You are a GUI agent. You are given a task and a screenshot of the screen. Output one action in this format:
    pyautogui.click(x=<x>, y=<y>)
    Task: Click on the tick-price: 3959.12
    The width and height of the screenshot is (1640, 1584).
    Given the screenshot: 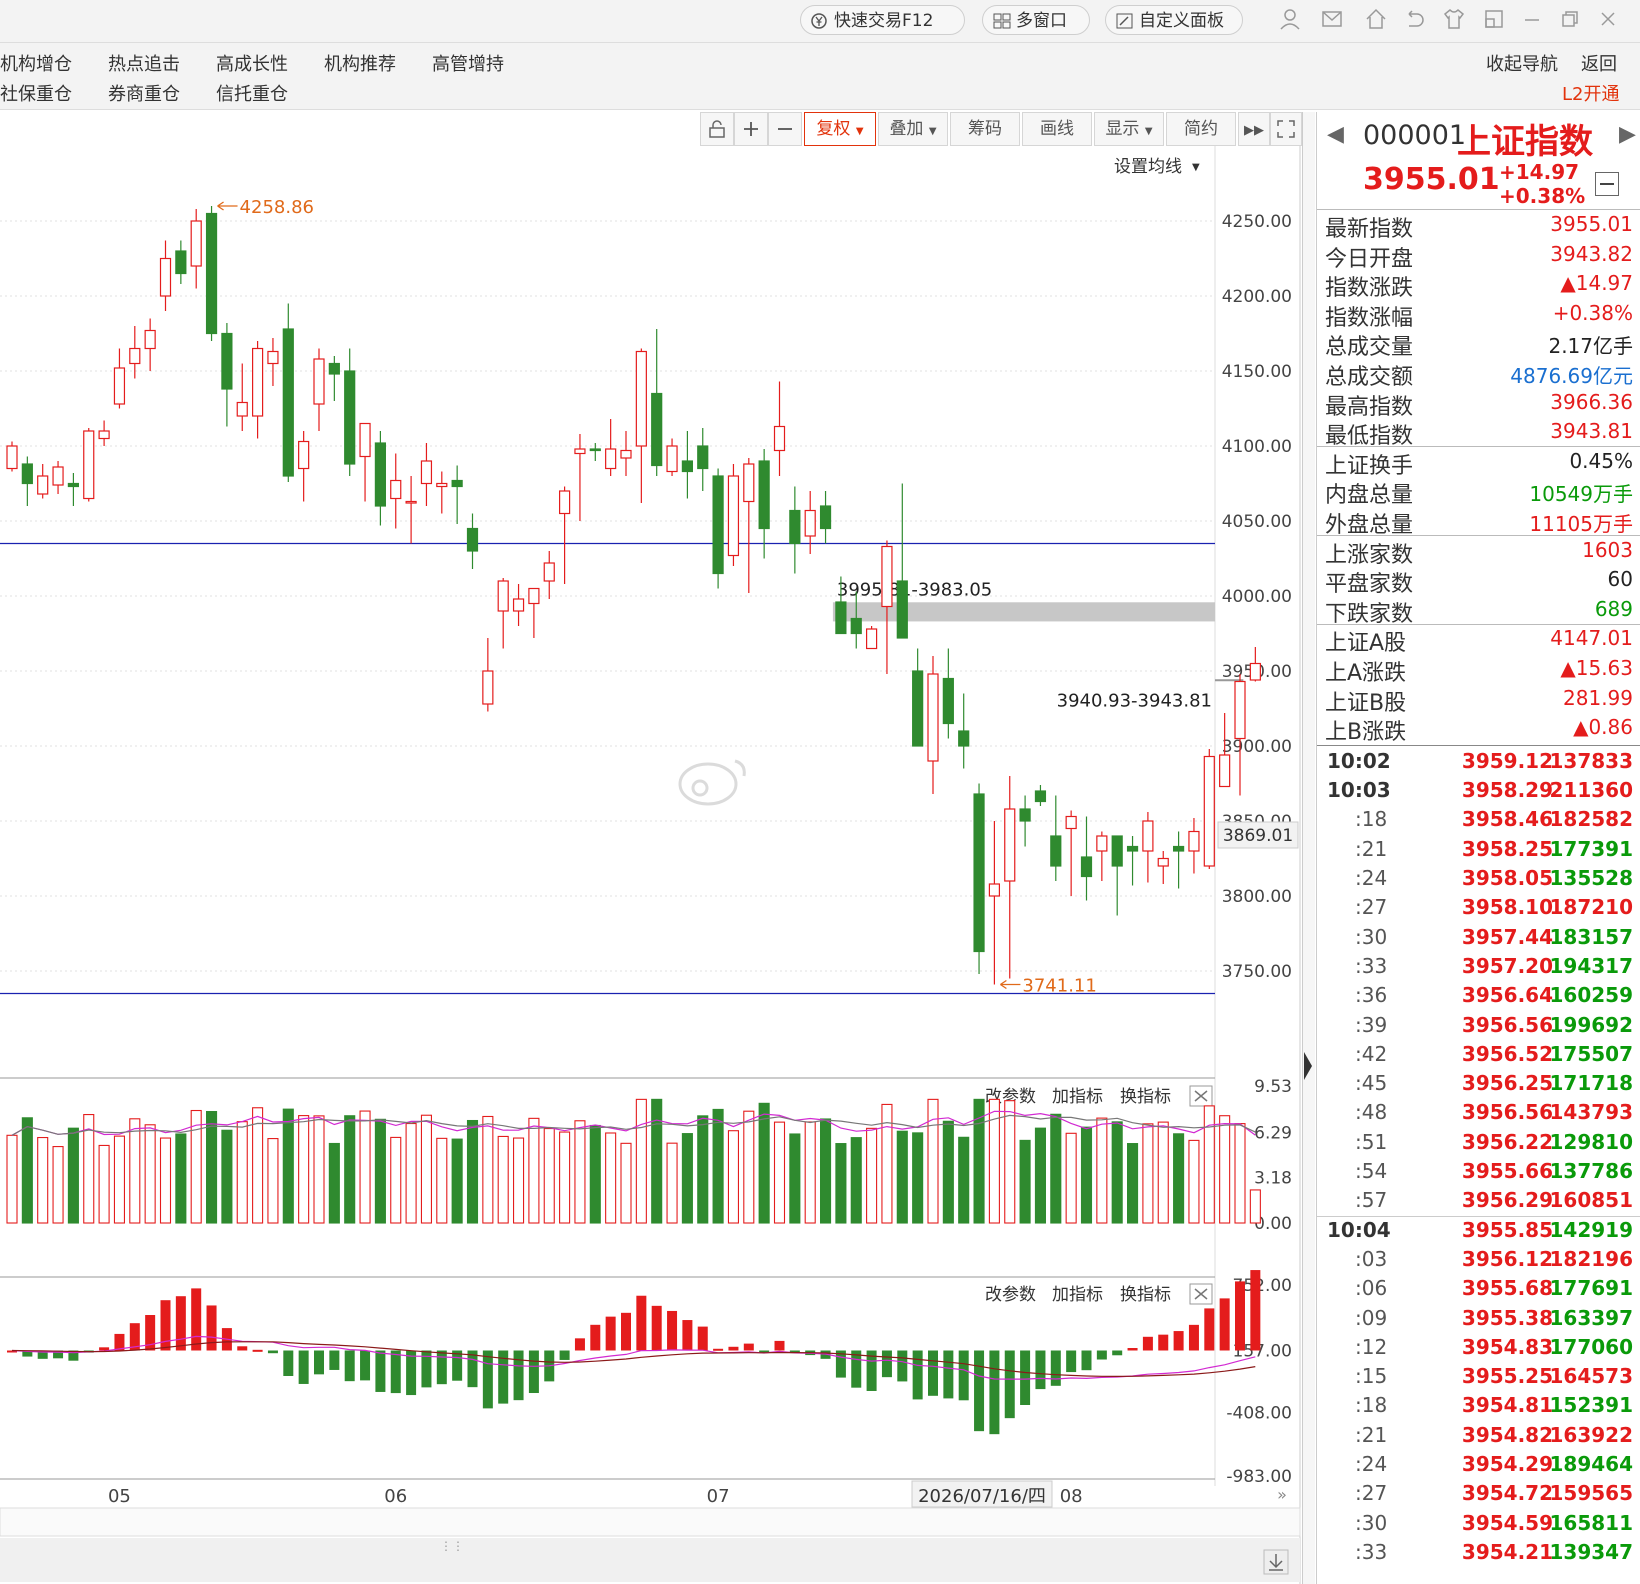 What is the action you would take?
    pyautogui.click(x=1507, y=760)
    